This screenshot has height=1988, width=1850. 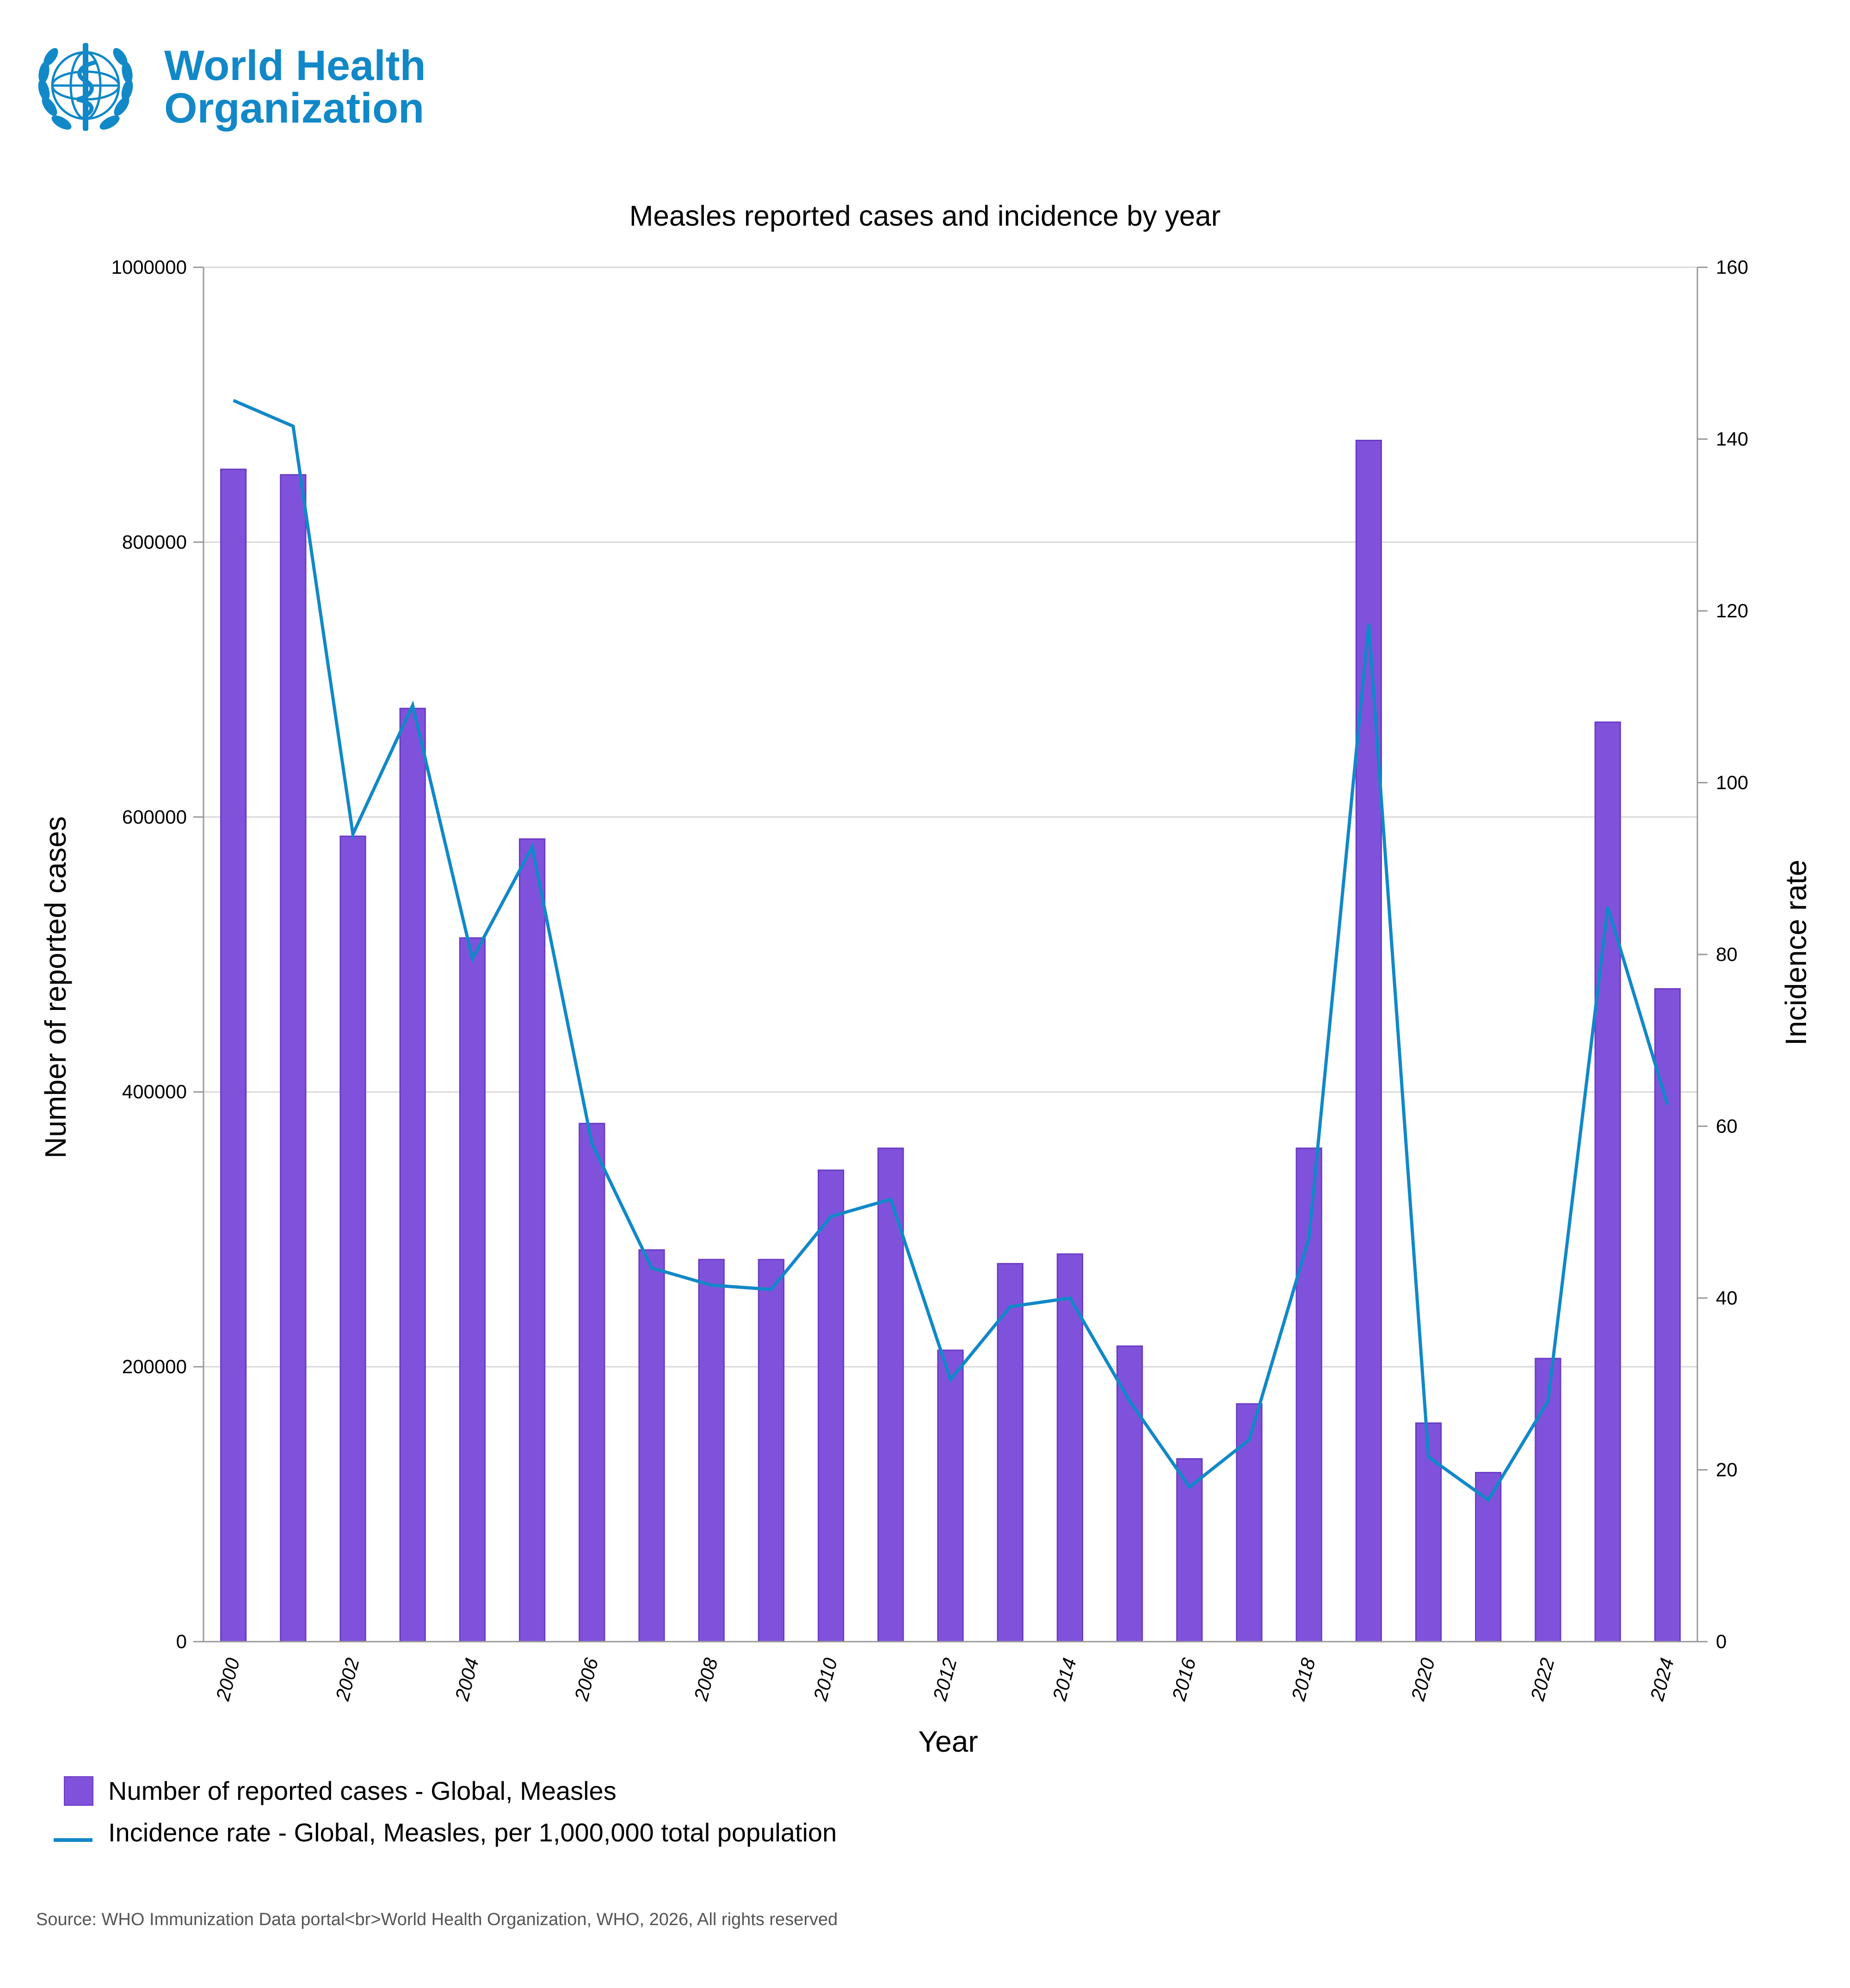 I want to click on bar-2015, so click(x=1129, y=1494).